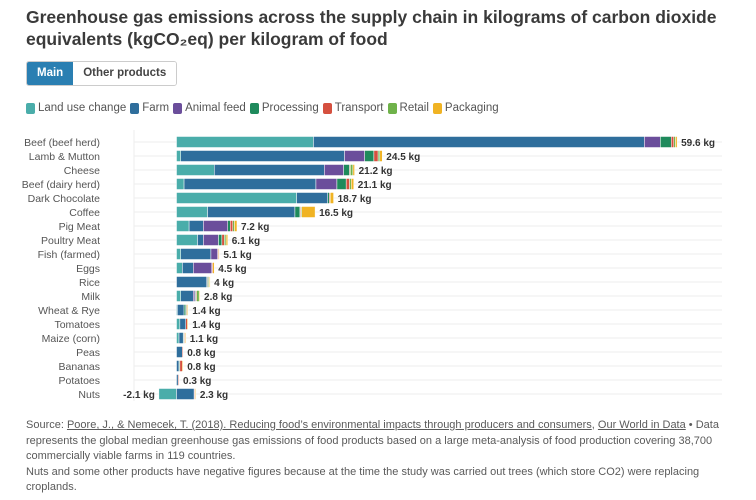  I want to click on legend-item-transport: Transport, so click(353, 108).